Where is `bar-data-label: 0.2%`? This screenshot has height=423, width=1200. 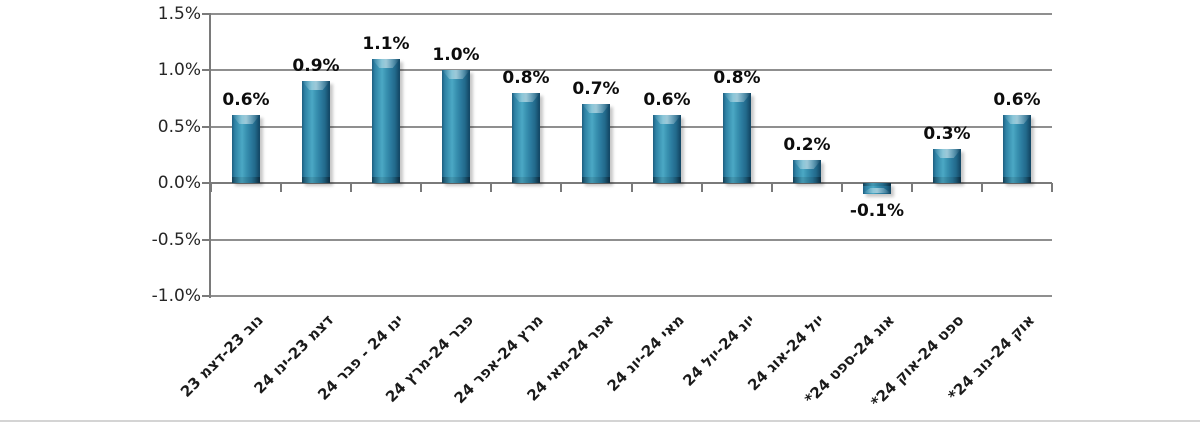
bar-data-label: 0.2% is located at coordinates (807, 145).